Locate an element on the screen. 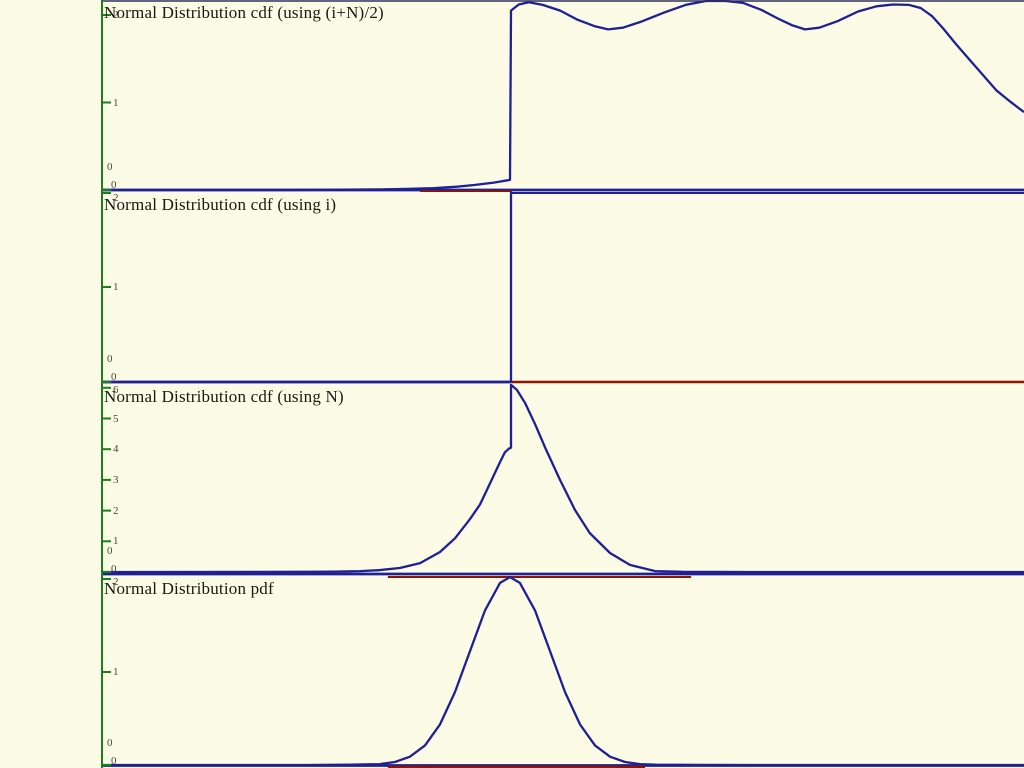  y-tick-label: 6 is located at coordinates (116, 390).